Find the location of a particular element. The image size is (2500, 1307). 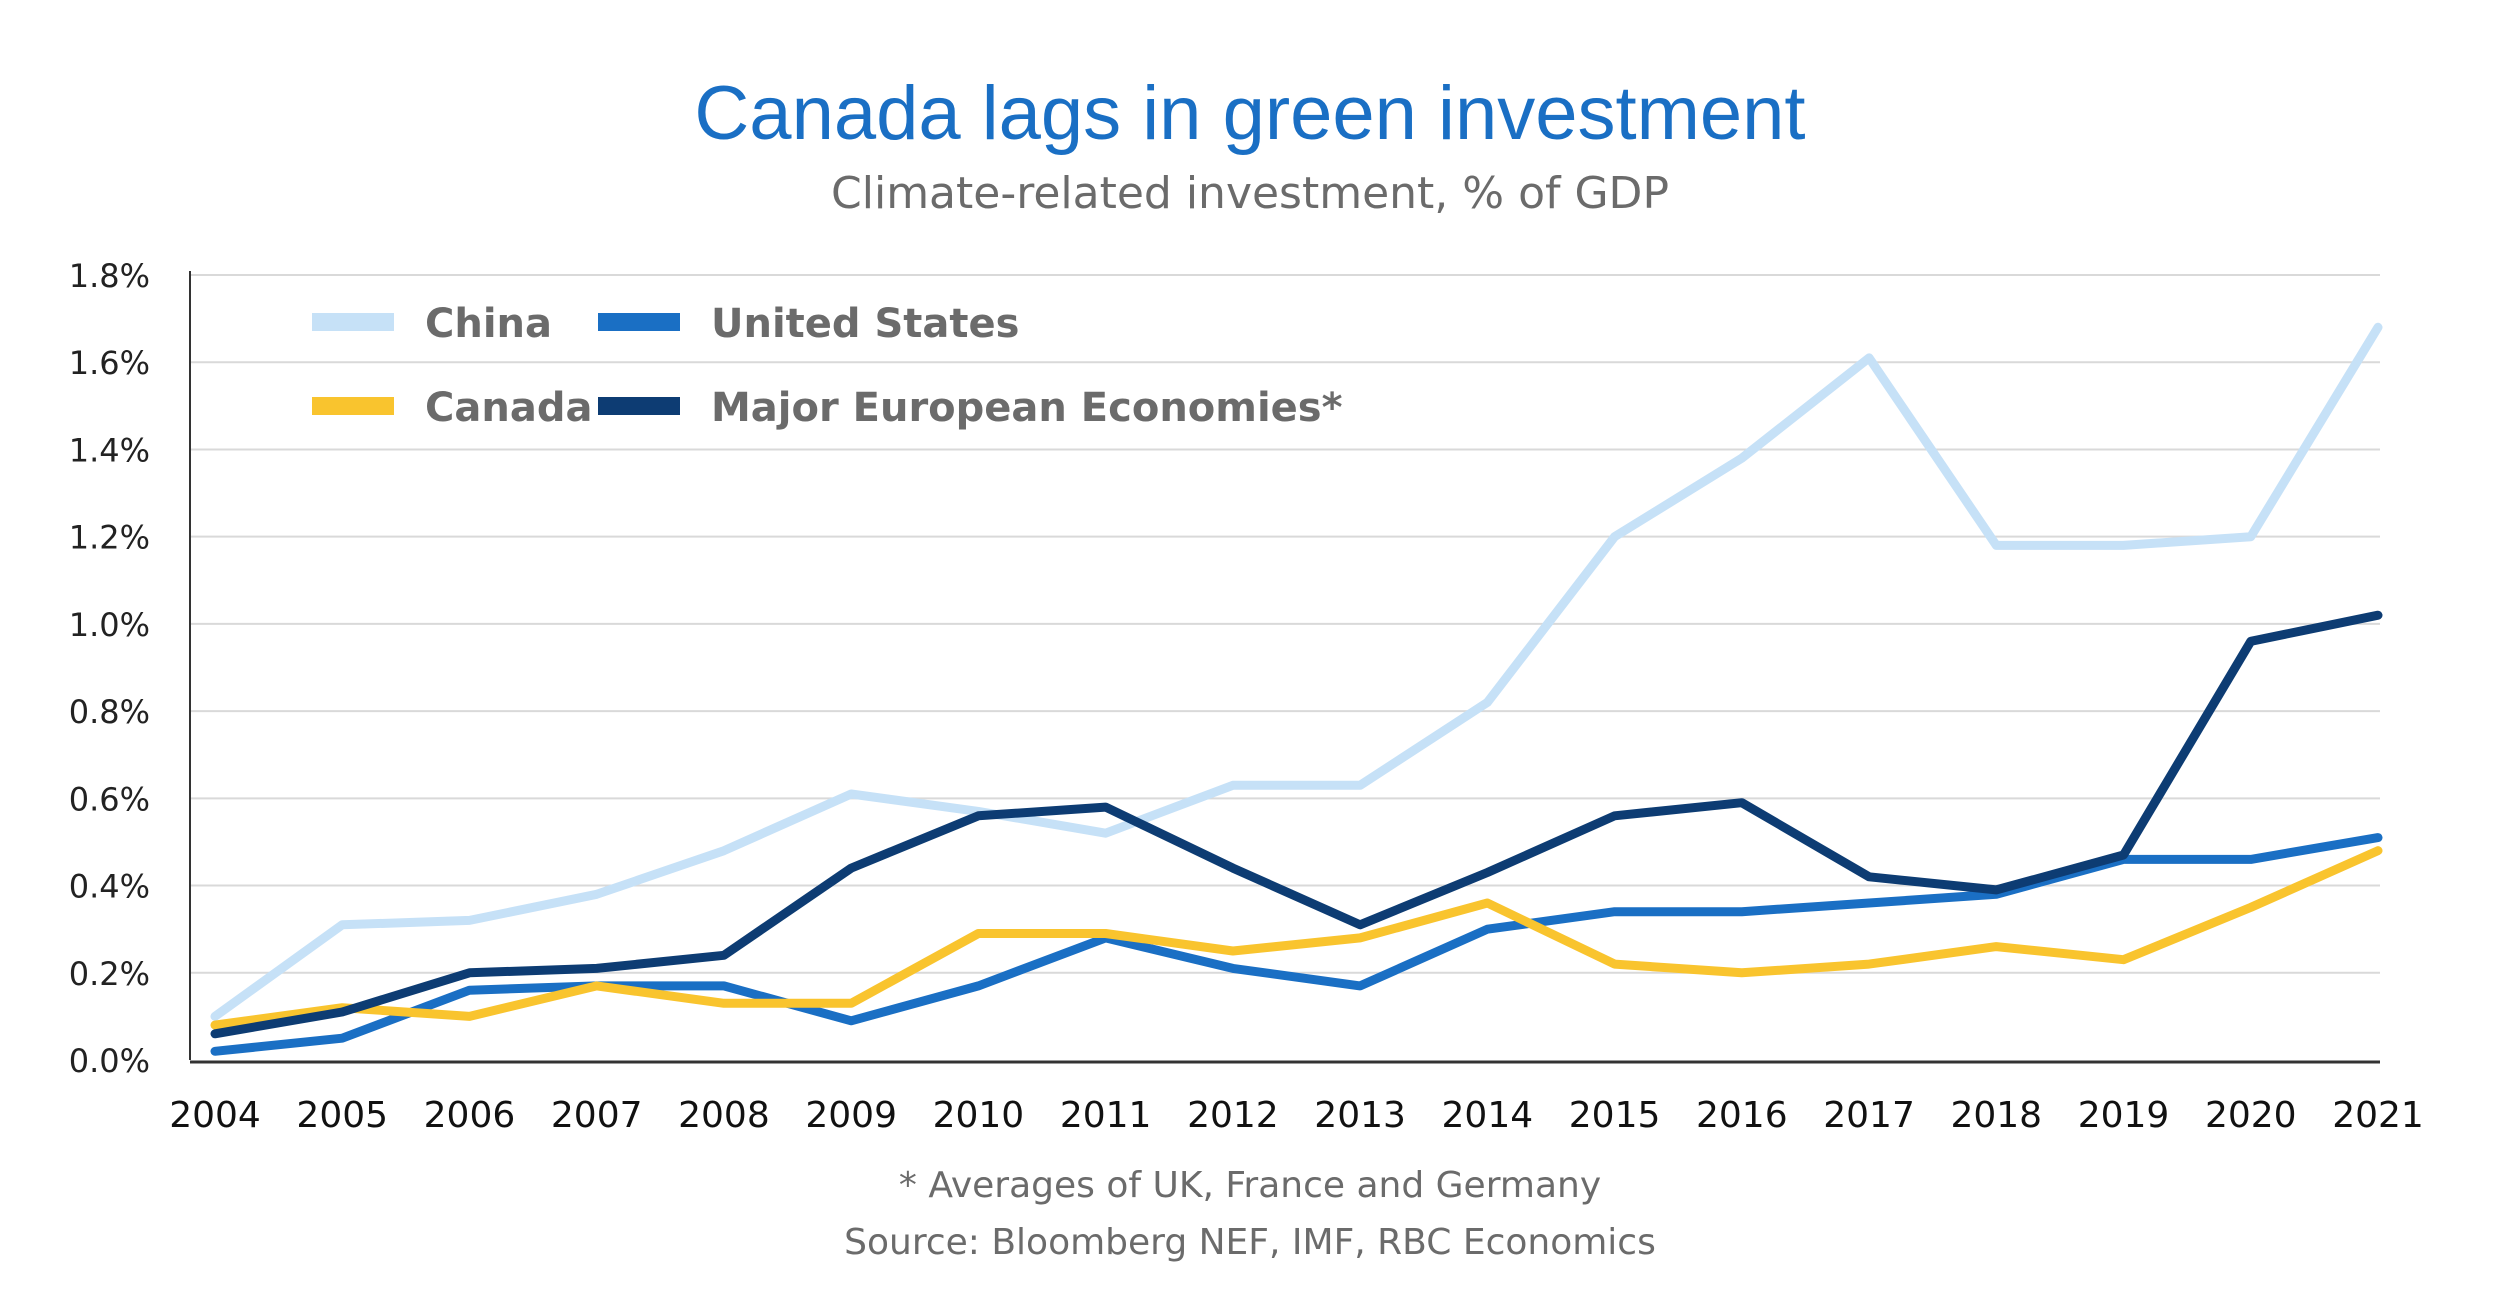

legend-swatch-united-states is located at coordinates (639, 322).